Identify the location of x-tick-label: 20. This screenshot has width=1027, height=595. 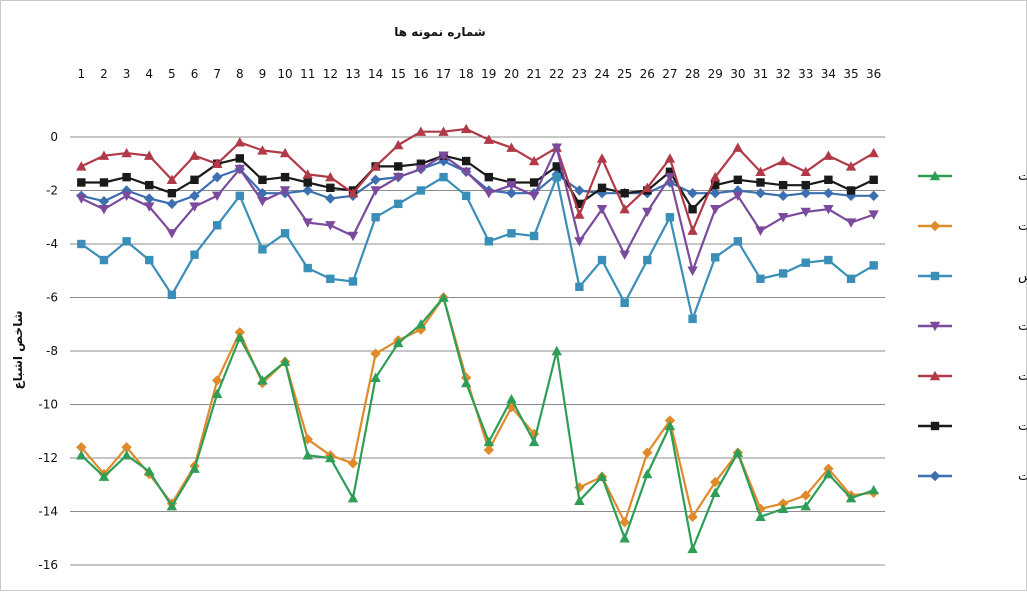
(511, 74).